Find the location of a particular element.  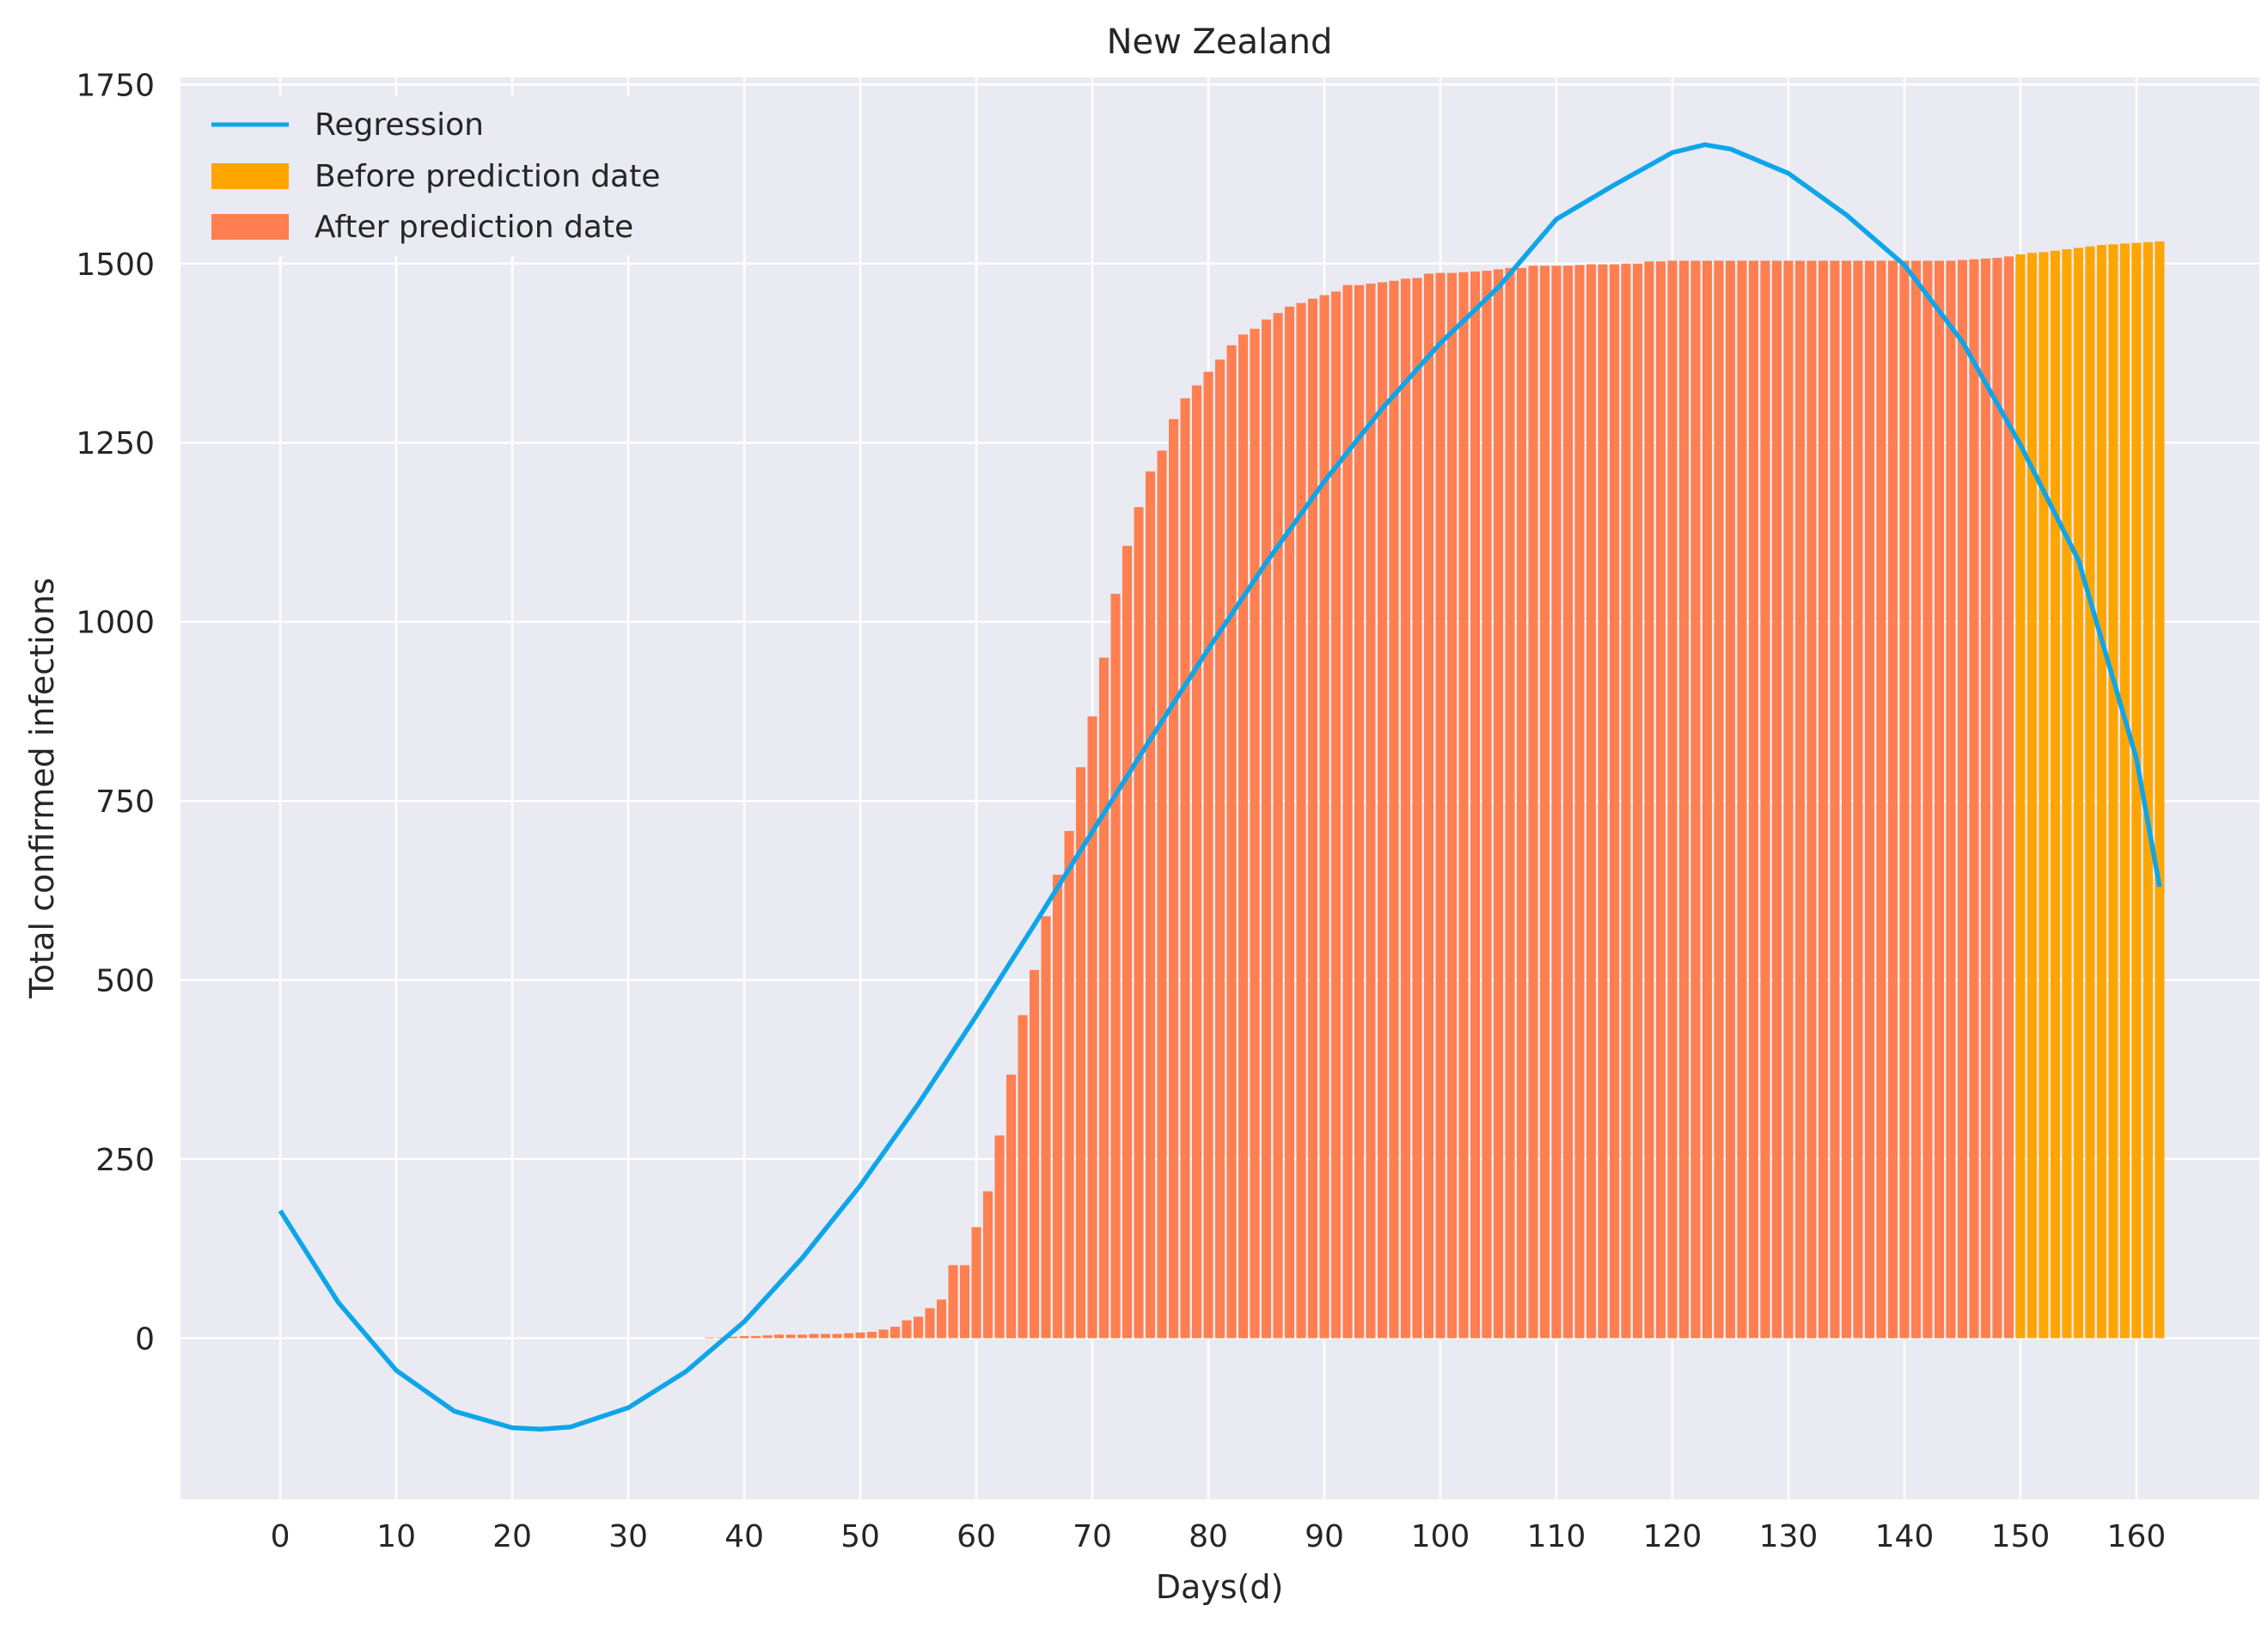

x-tick-label: 100 is located at coordinates (1441, 1536).